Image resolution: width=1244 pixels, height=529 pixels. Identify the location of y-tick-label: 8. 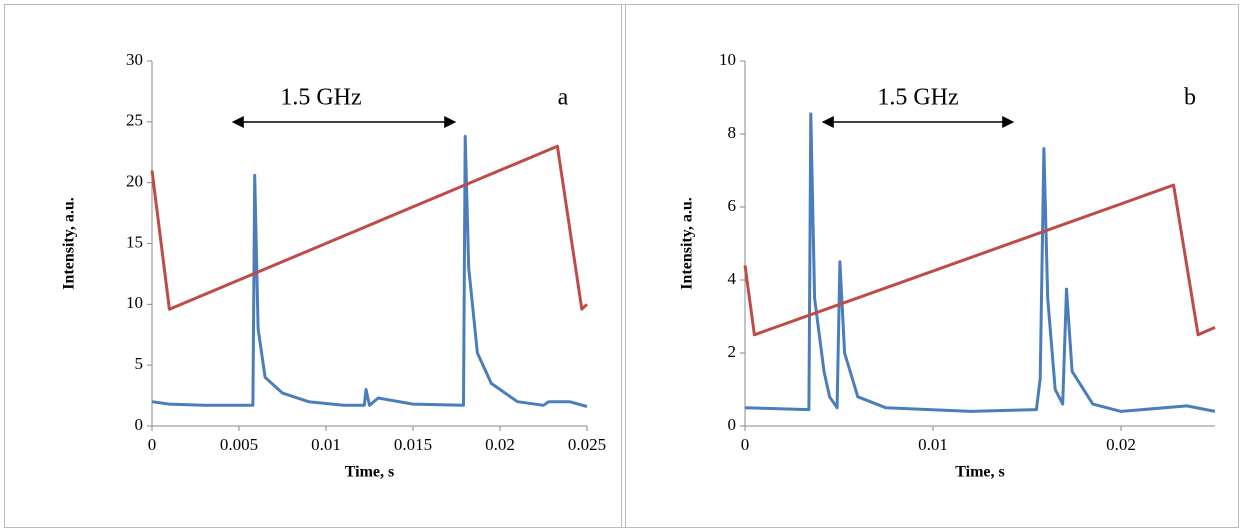
(732, 132).